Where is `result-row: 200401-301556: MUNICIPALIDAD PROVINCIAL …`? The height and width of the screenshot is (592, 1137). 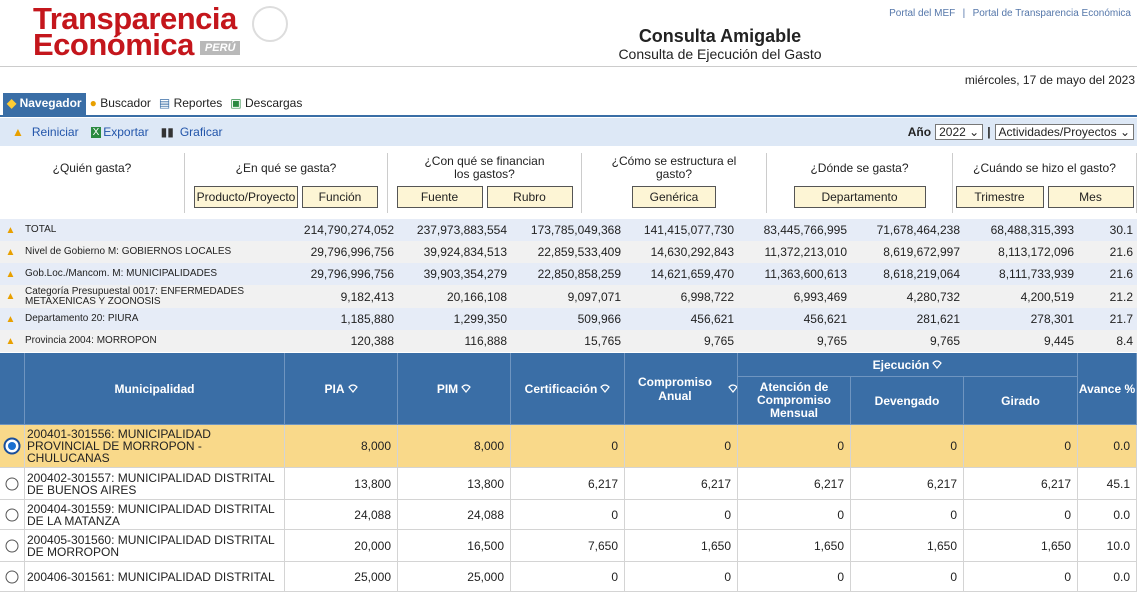 result-row: 200401-301556: MUNICIPALIDAD PROVINCIAL … is located at coordinates (568, 446).